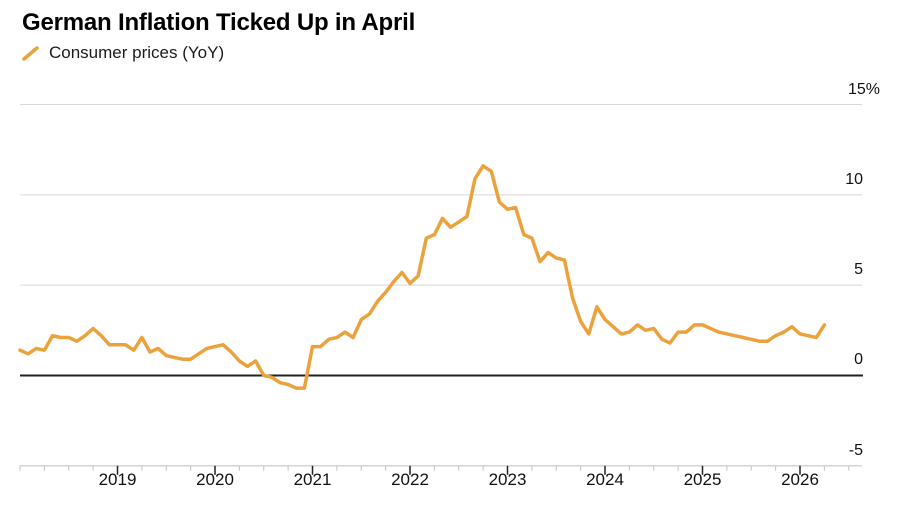 This screenshot has height=510, width=900. Describe the element at coordinates (863, 89) in the screenshot. I see `y-axis-label: 15%` at that location.